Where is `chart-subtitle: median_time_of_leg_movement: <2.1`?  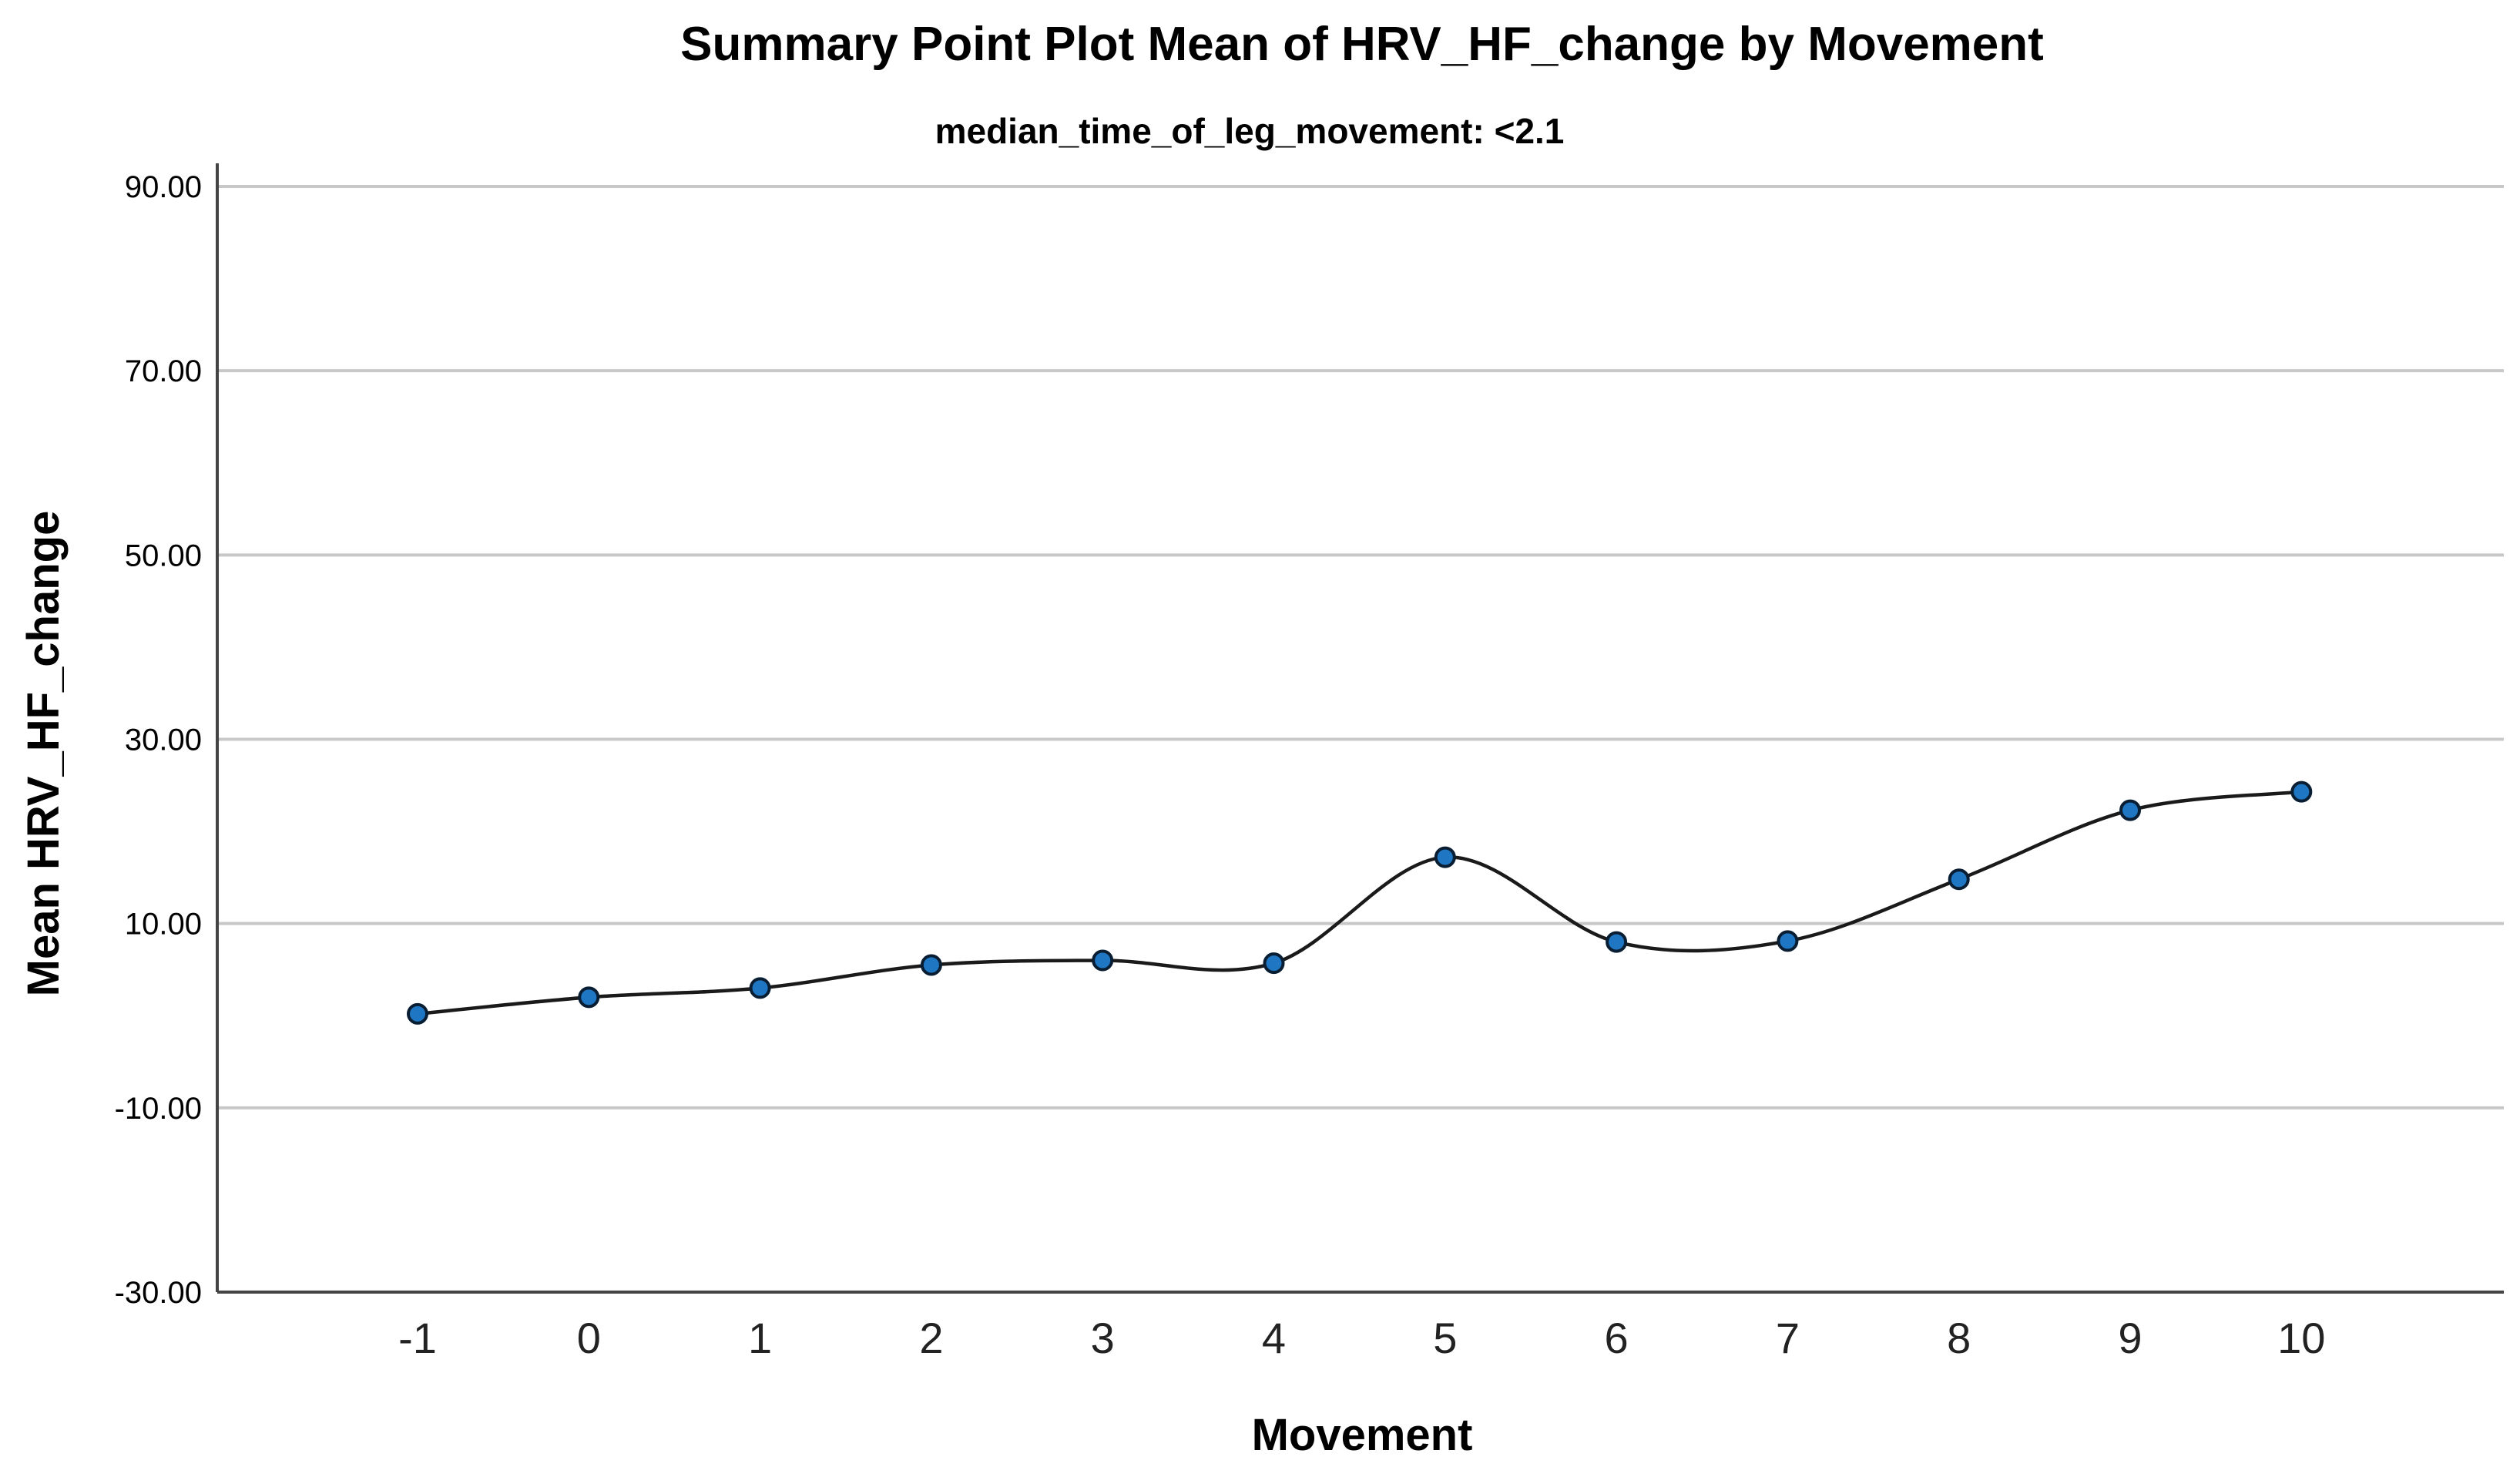 chart-subtitle: median_time_of_leg_movement: <2.1 is located at coordinates (1250, 131).